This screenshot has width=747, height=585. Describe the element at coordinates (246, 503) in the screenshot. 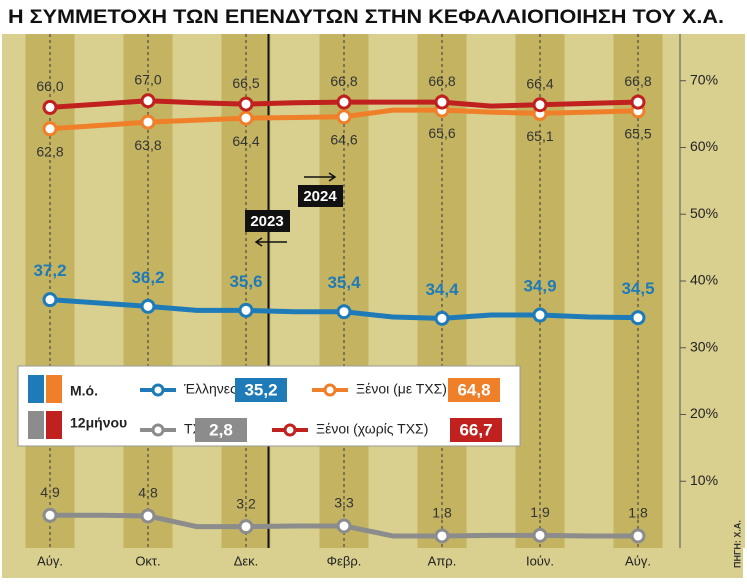

I see `value-label: 3,2` at that location.